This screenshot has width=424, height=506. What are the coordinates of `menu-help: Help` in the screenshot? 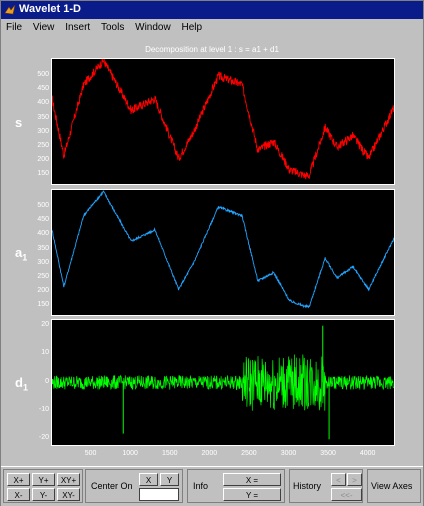 It's located at (192, 27).